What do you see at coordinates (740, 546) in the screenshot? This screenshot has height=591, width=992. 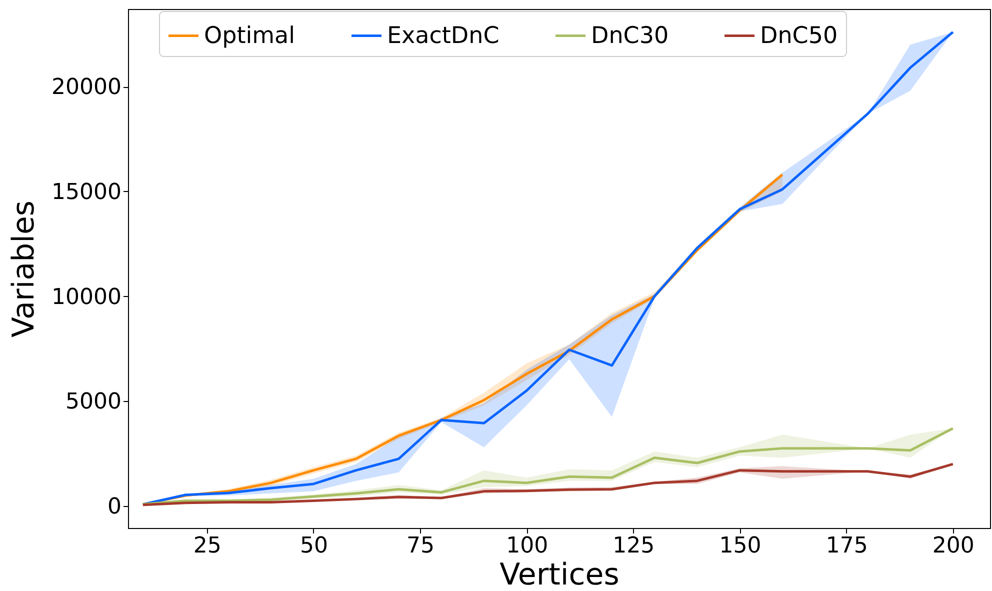 I see `x-tick-label: 150` at bounding box center [740, 546].